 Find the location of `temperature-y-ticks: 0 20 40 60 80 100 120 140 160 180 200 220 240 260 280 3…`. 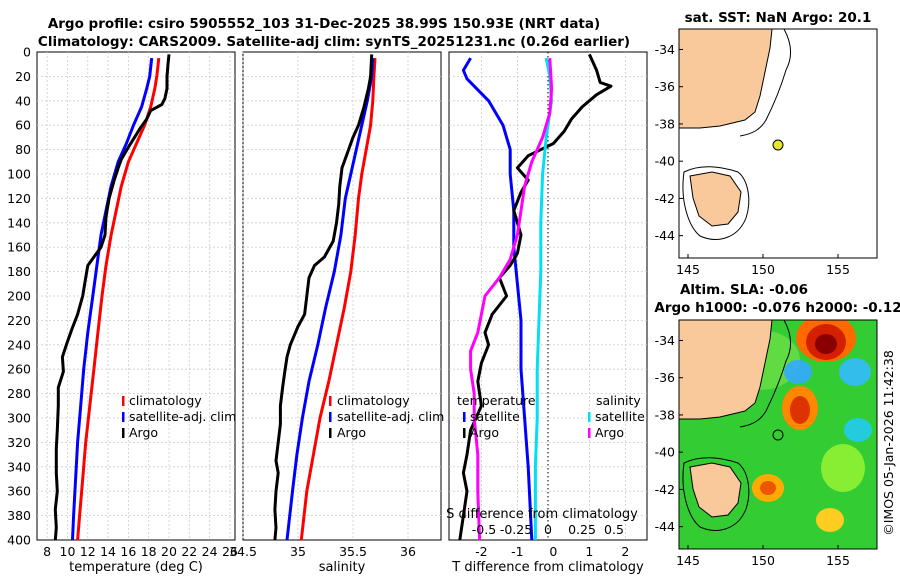

temperature-y-ticks: 0 20 40 60 80 100 120 140 160 180 200 220 240 260 280 3… is located at coordinates (19, 296).